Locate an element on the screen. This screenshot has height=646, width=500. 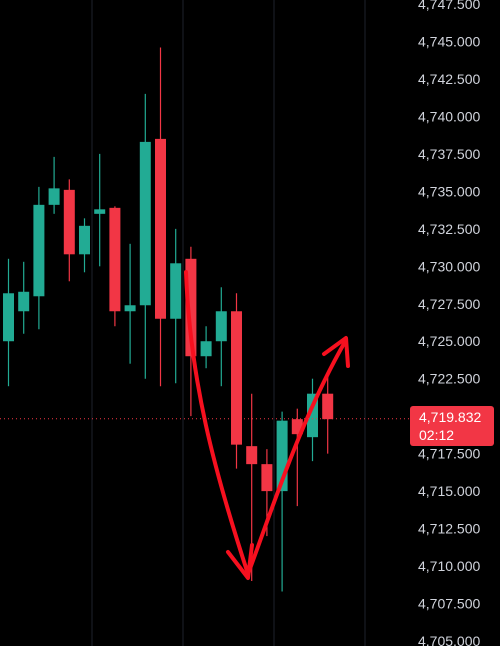
y-tick-label: 4,727.500 is located at coordinates (449, 304).